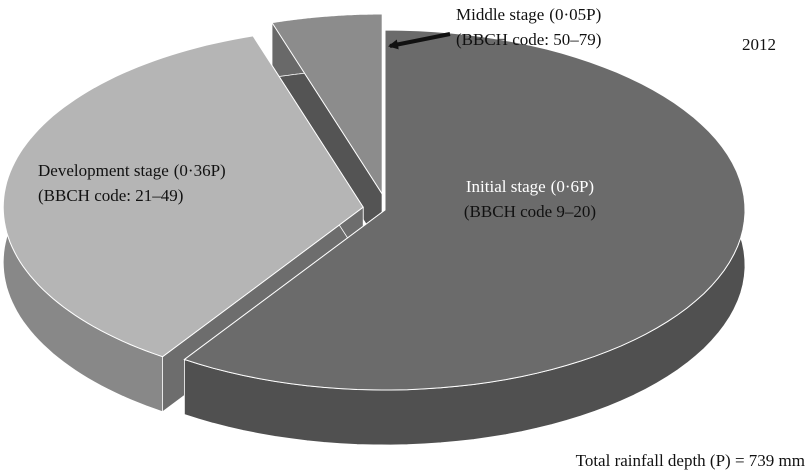 Image resolution: width=810 pixels, height=475 pixels. I want to click on value-label: (0·6P), so click(572, 186).